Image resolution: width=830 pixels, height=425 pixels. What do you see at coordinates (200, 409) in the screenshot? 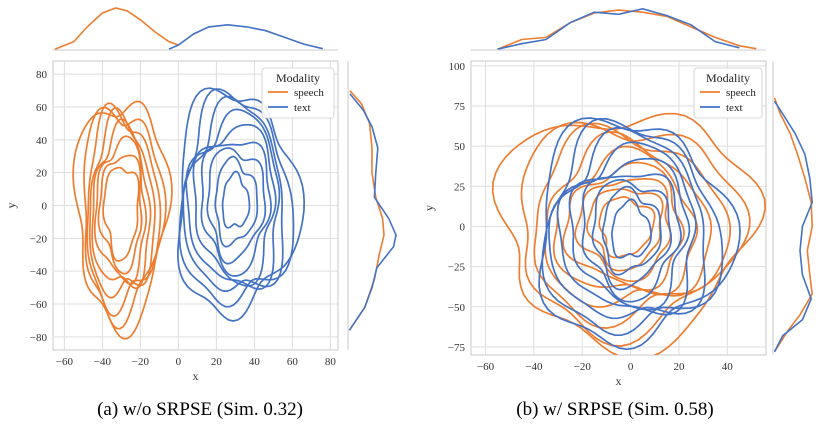
I see `panel-caption: (a) w/o SRPSE (Sim. 0.32)` at bounding box center [200, 409].